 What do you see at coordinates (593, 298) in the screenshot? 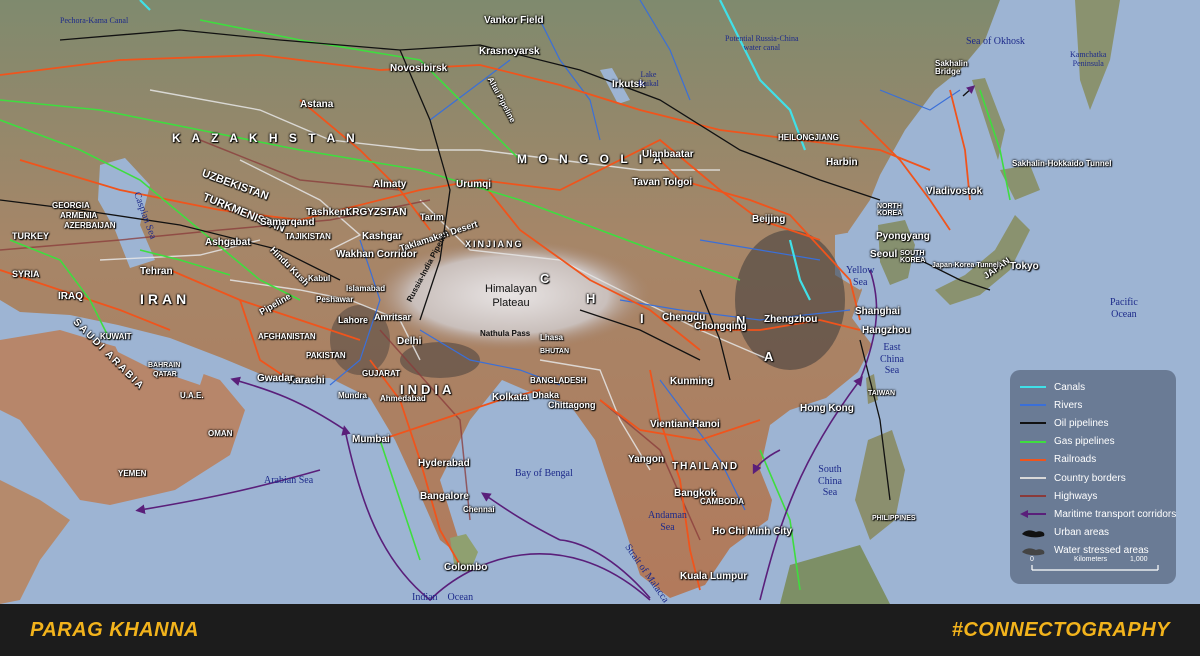
I see `label-china-h: H` at bounding box center [593, 298].